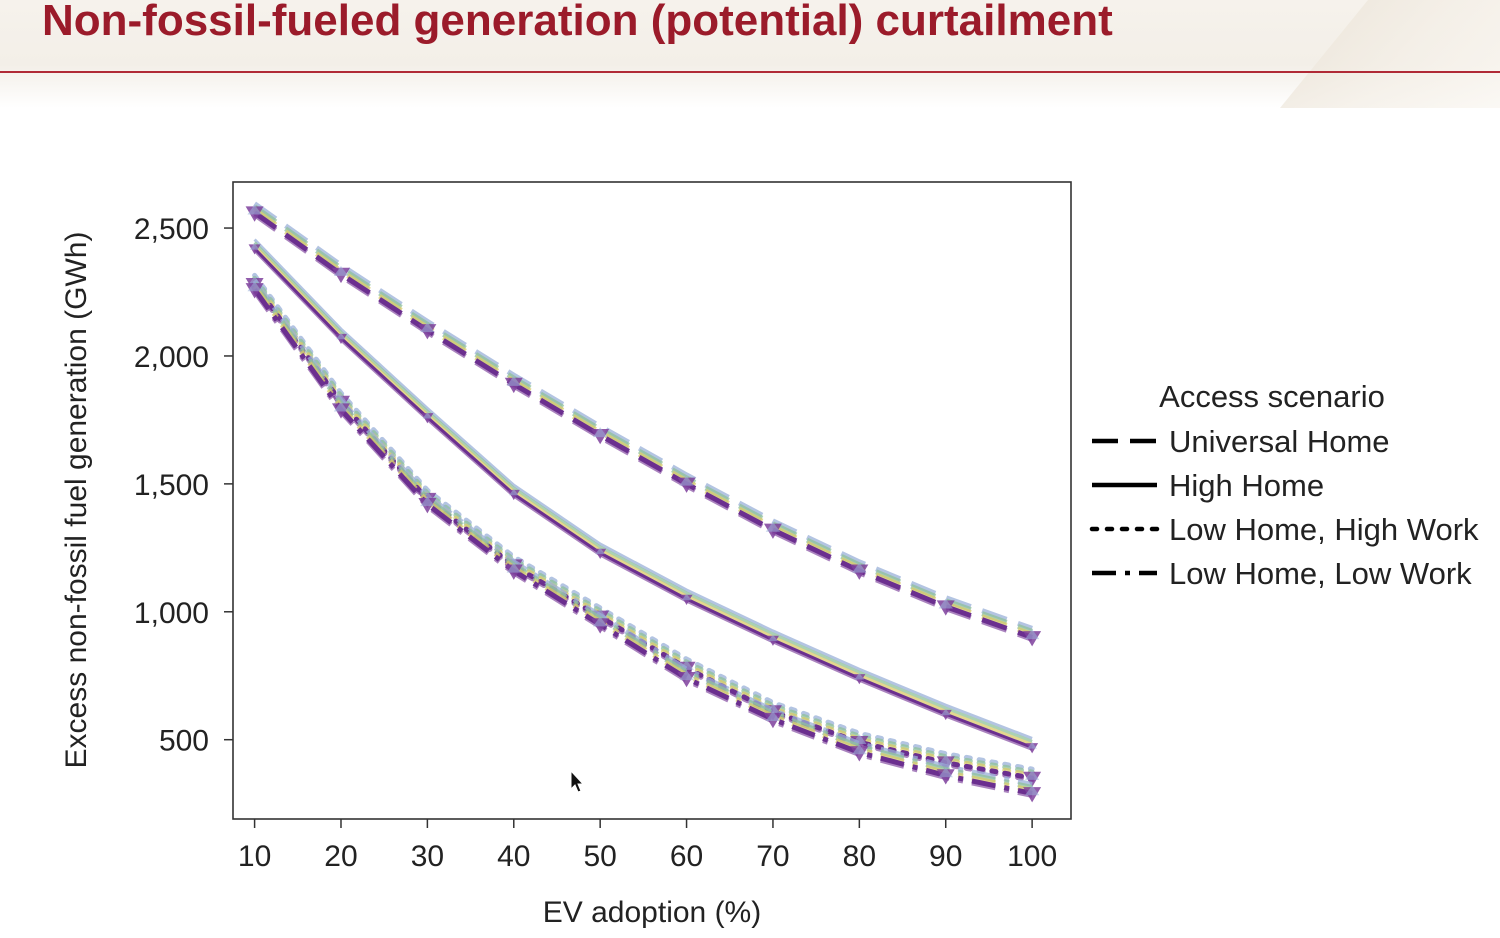 This screenshot has width=1500, height=938. Describe the element at coordinates (652, 912) in the screenshot. I see `x-axis-title: EV adoption (%)` at that location.